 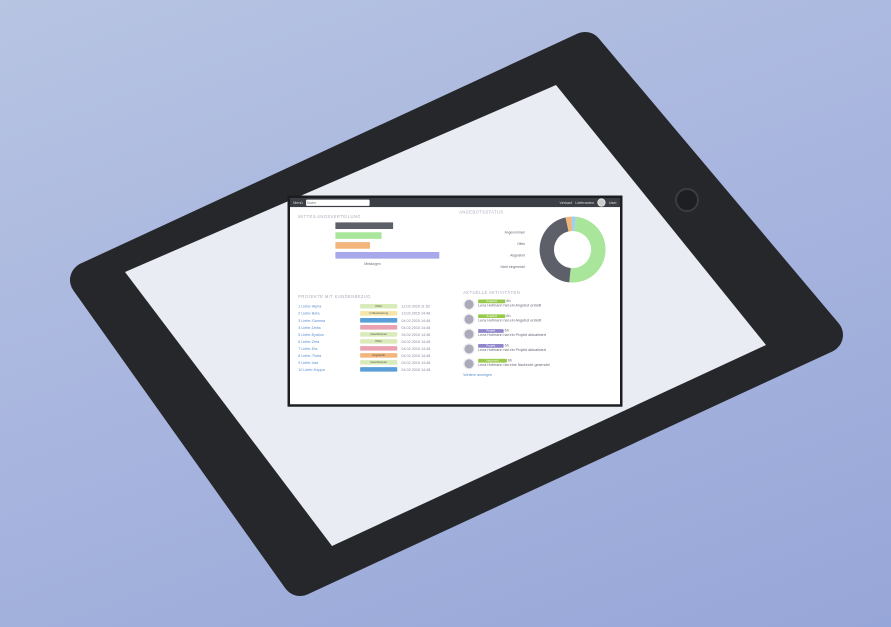 I want to click on donut-chart, so click(x=572, y=249).